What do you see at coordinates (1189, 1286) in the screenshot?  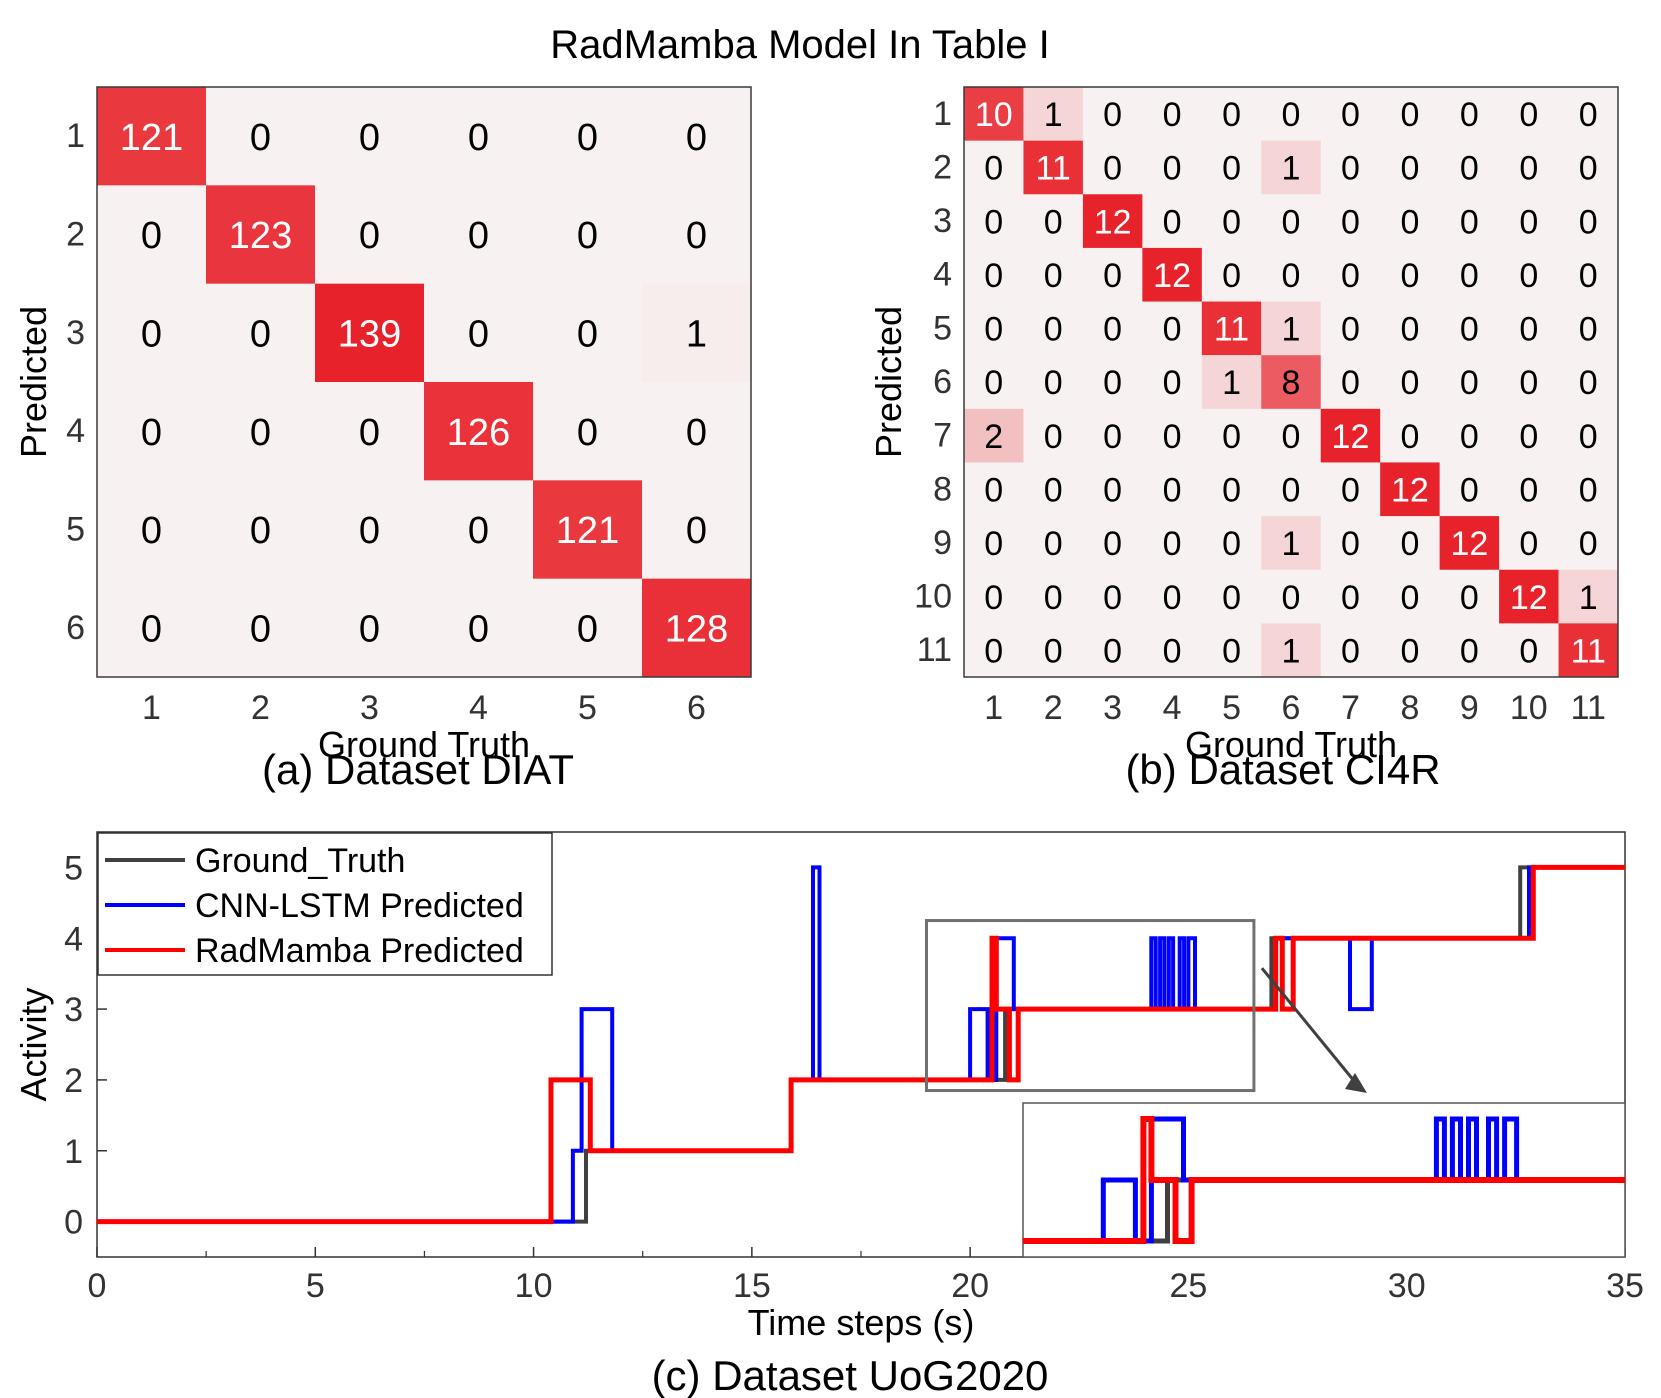 I see `uog-x-tick-label: 25` at bounding box center [1189, 1286].